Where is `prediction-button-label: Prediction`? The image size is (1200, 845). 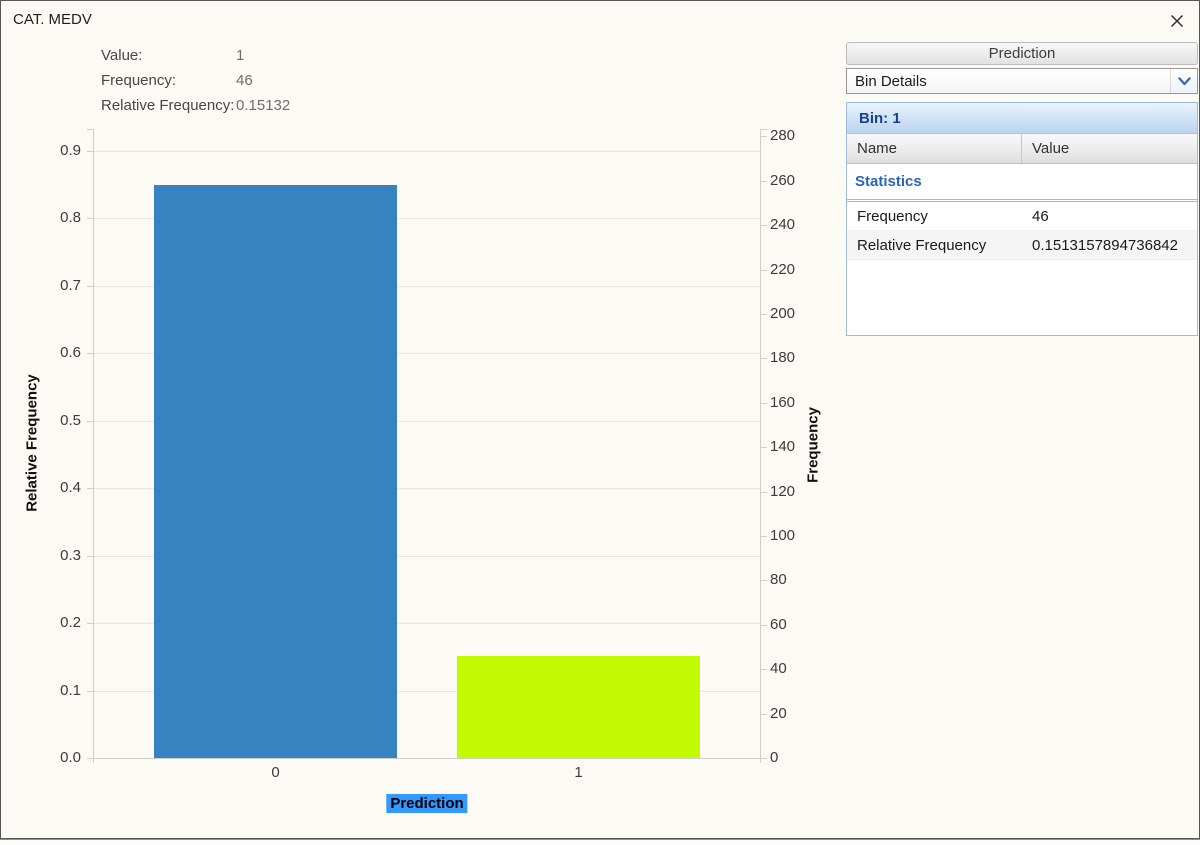 prediction-button-label: Prediction is located at coordinates (1022, 53).